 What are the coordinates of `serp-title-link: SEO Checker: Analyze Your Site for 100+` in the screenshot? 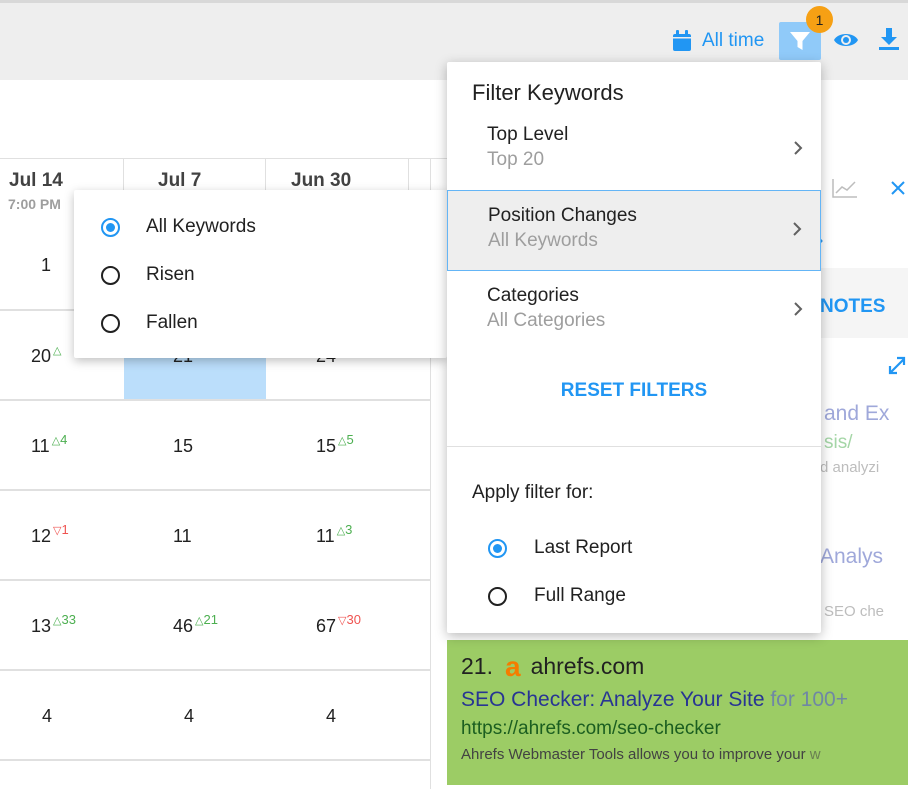 It's located at (654, 700).